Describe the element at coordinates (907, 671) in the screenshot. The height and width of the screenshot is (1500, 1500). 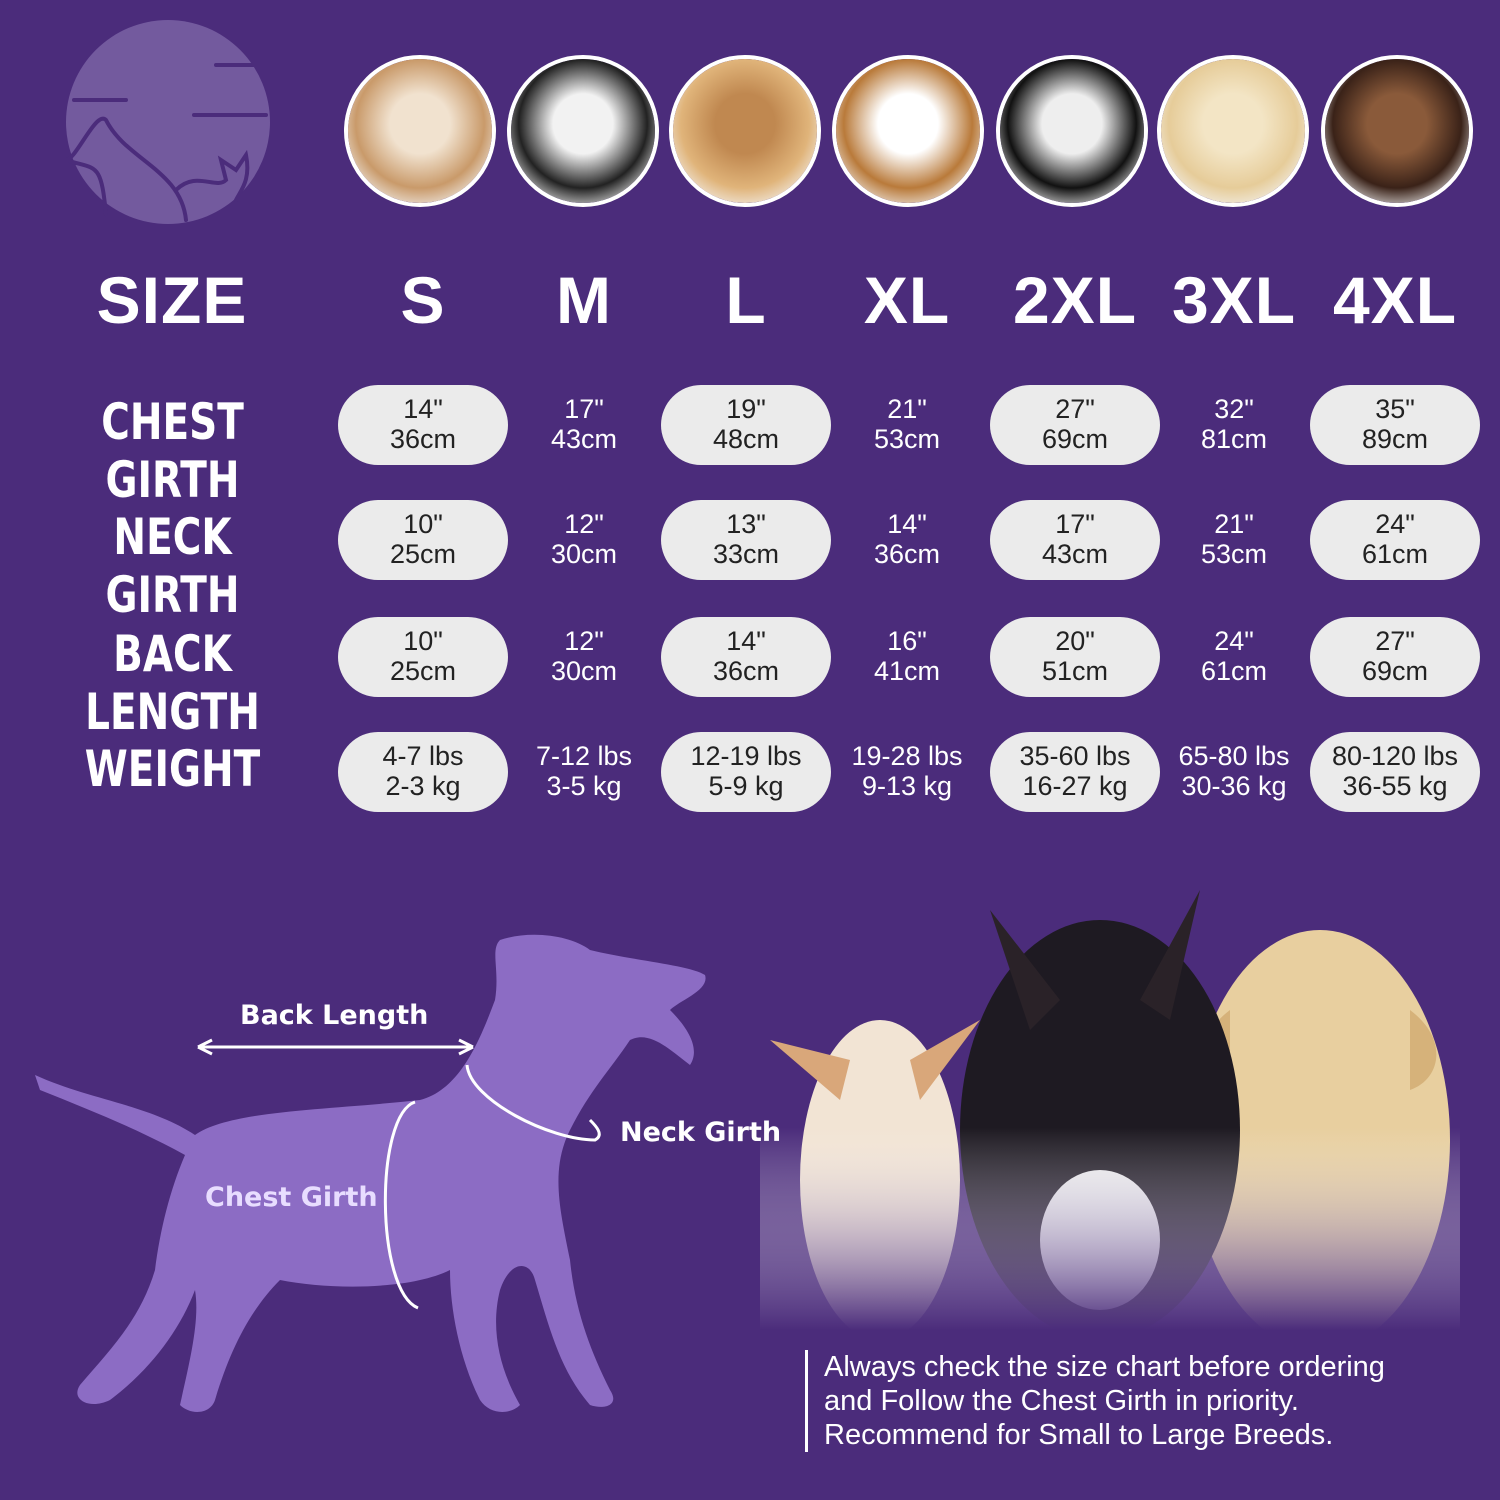
I see `cell-metric: 41cm` at that location.